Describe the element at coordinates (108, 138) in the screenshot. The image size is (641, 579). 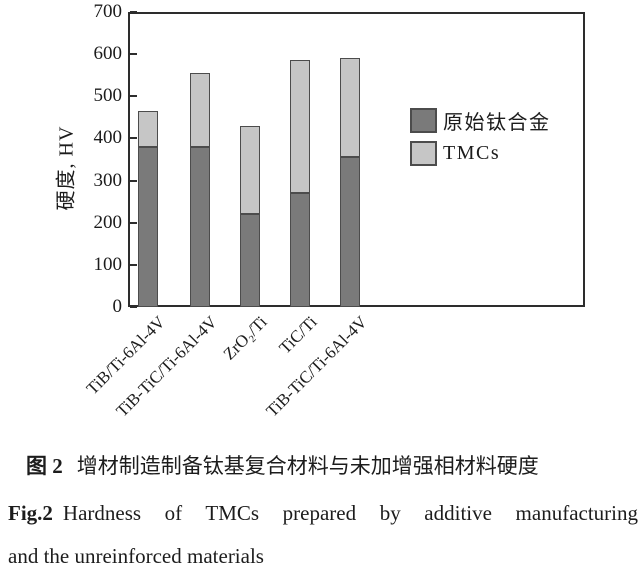
I see `y-tick-label: 400` at that location.